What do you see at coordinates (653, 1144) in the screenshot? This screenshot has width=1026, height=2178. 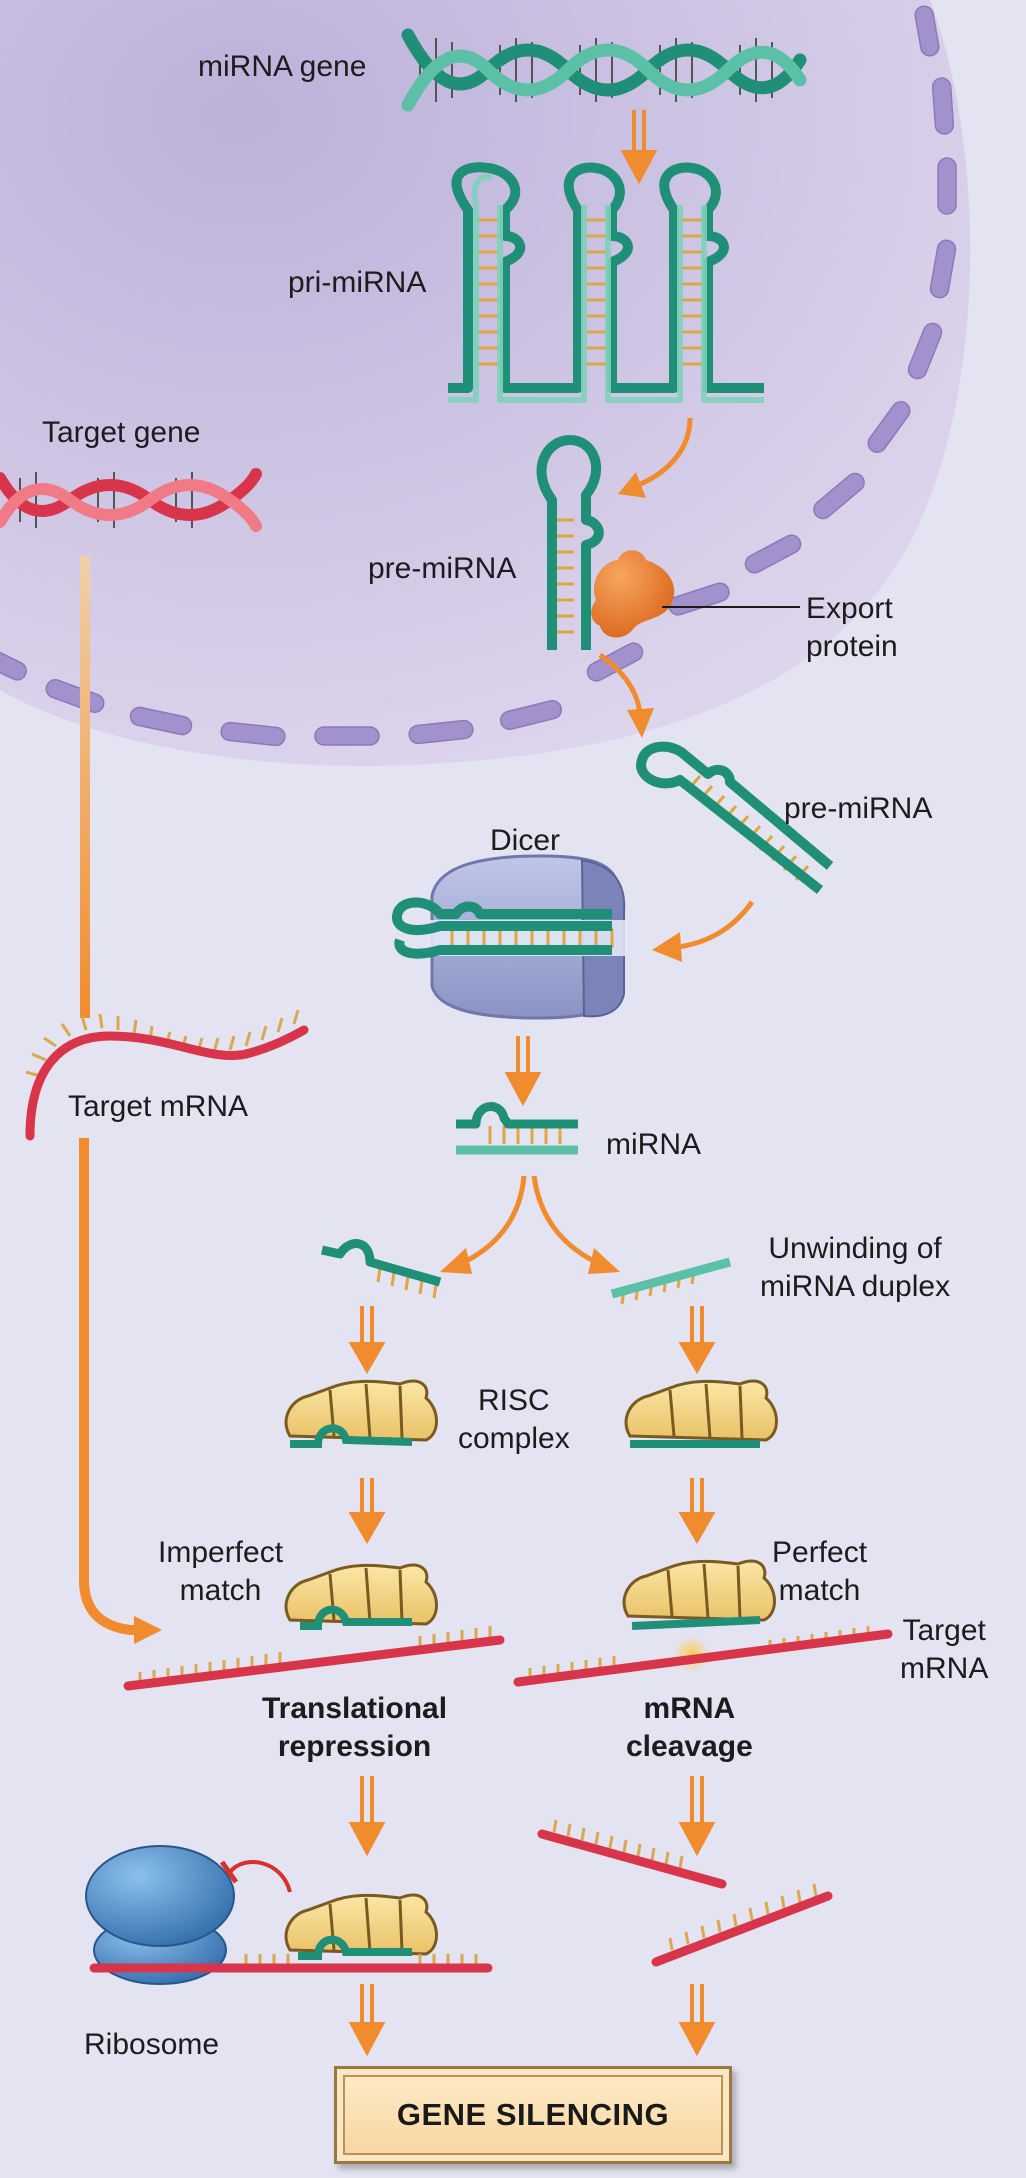 I see `label-mirna: miRNA` at bounding box center [653, 1144].